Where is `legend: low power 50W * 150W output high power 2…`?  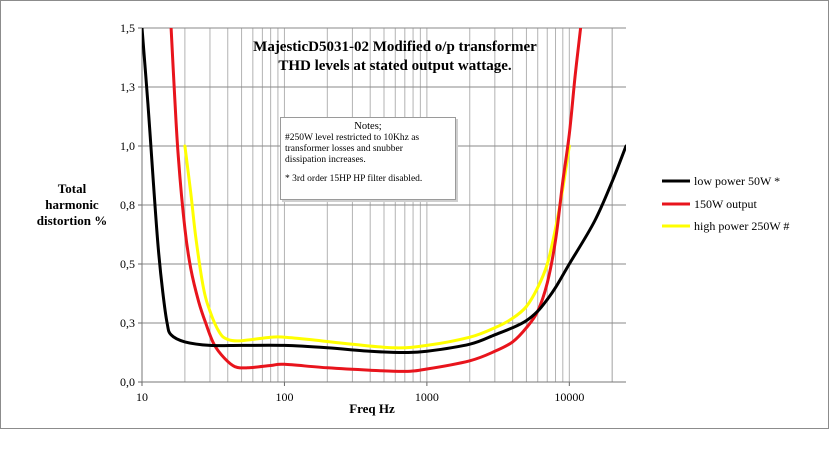 legend: low power 50W * 150W output high power 2… is located at coordinates (725, 203).